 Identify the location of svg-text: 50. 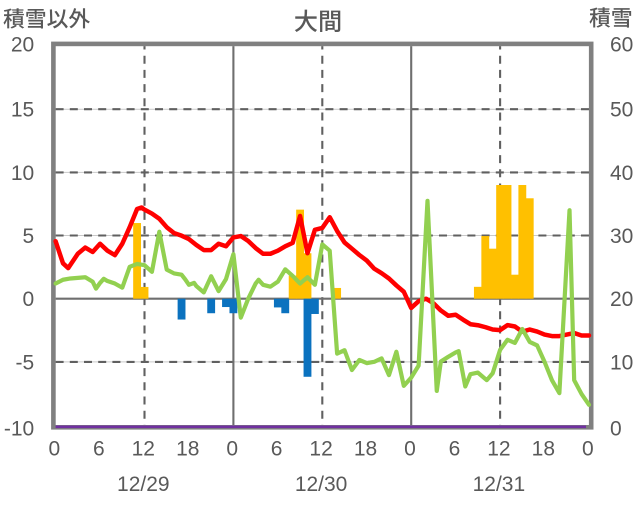
(621, 110).